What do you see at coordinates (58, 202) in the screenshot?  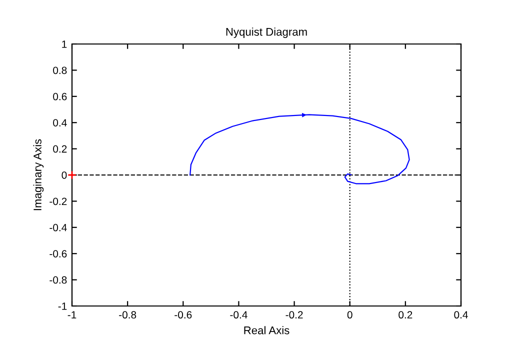 I see `y-tick-label: -0.2` at bounding box center [58, 202].